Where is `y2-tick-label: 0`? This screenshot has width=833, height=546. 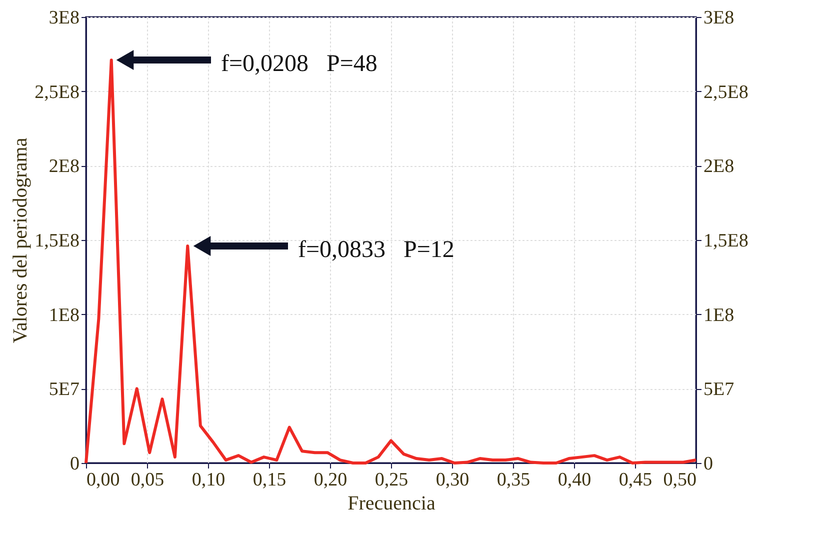
y2-tick-label: 0 is located at coordinates (708, 464).